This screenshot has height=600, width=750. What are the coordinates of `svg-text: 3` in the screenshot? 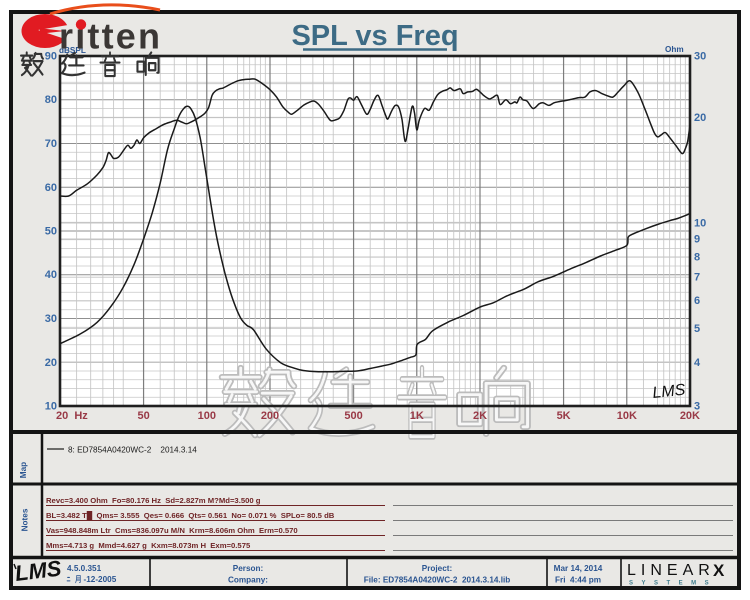 It's located at (697, 407).